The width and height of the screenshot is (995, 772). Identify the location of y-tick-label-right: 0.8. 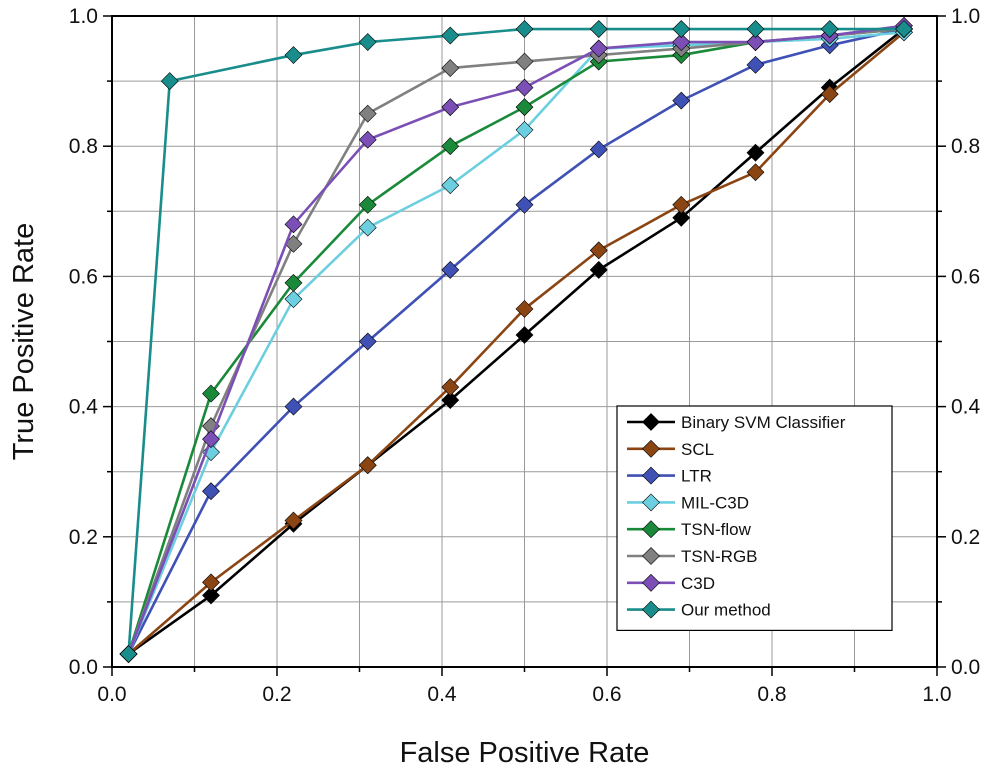
(965, 146).